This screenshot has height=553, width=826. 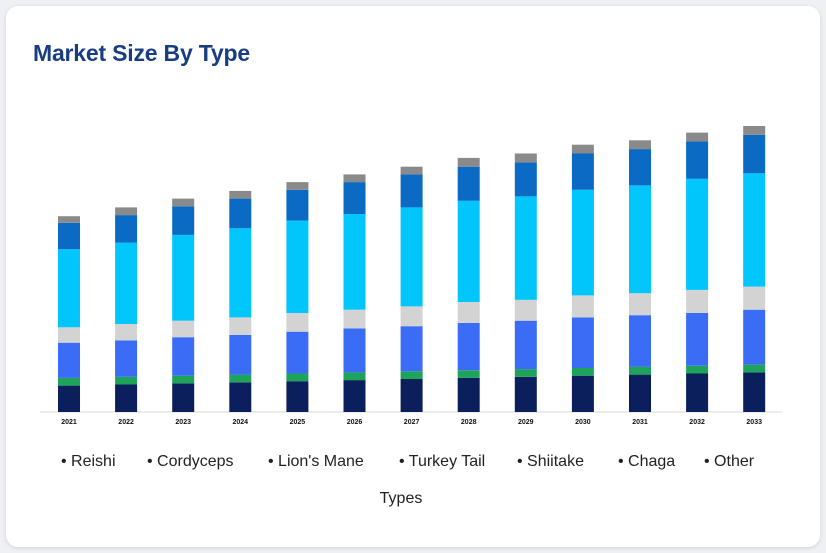 I want to click on legend-item: • Lion's Mane, so click(x=316, y=462).